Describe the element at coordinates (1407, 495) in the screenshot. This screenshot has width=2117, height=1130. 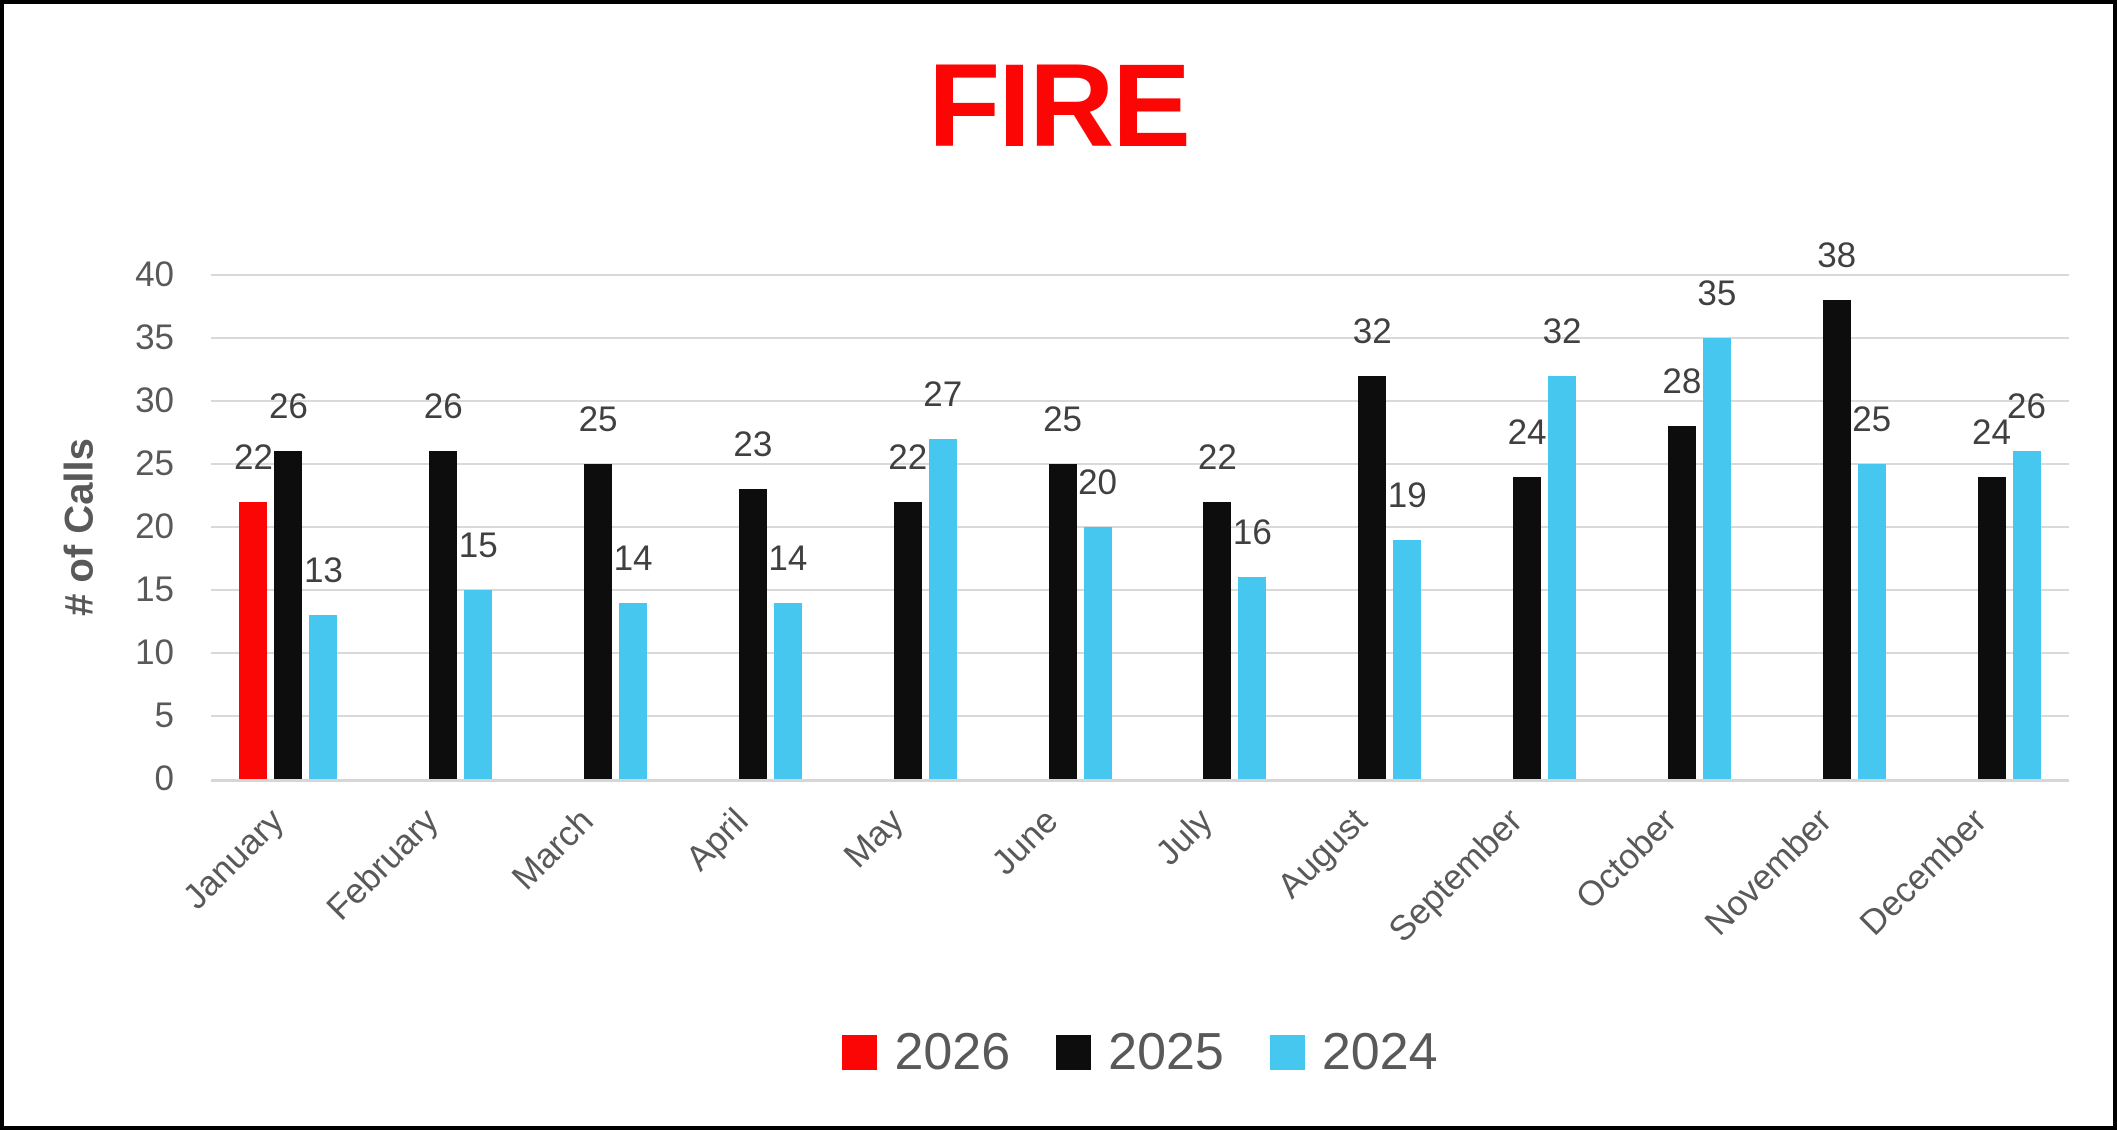
I see `data-label-2024-august: 19` at that location.